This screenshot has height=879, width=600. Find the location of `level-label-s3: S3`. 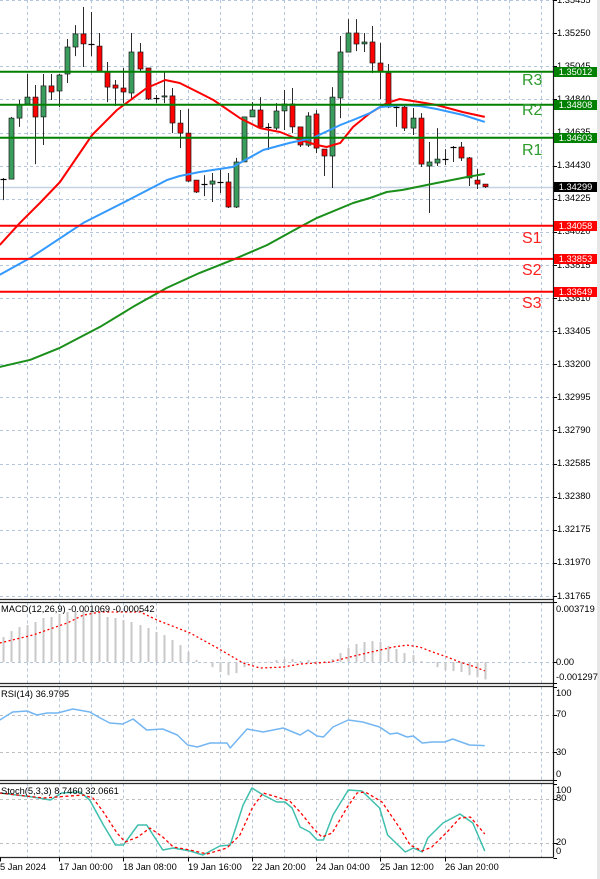

level-label-s3: S3 is located at coordinates (532, 303).